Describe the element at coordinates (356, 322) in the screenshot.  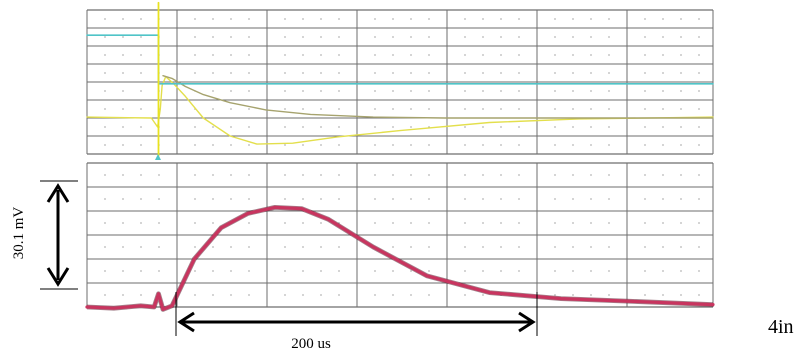
I see `duration-annotation: 200 us` at that location.